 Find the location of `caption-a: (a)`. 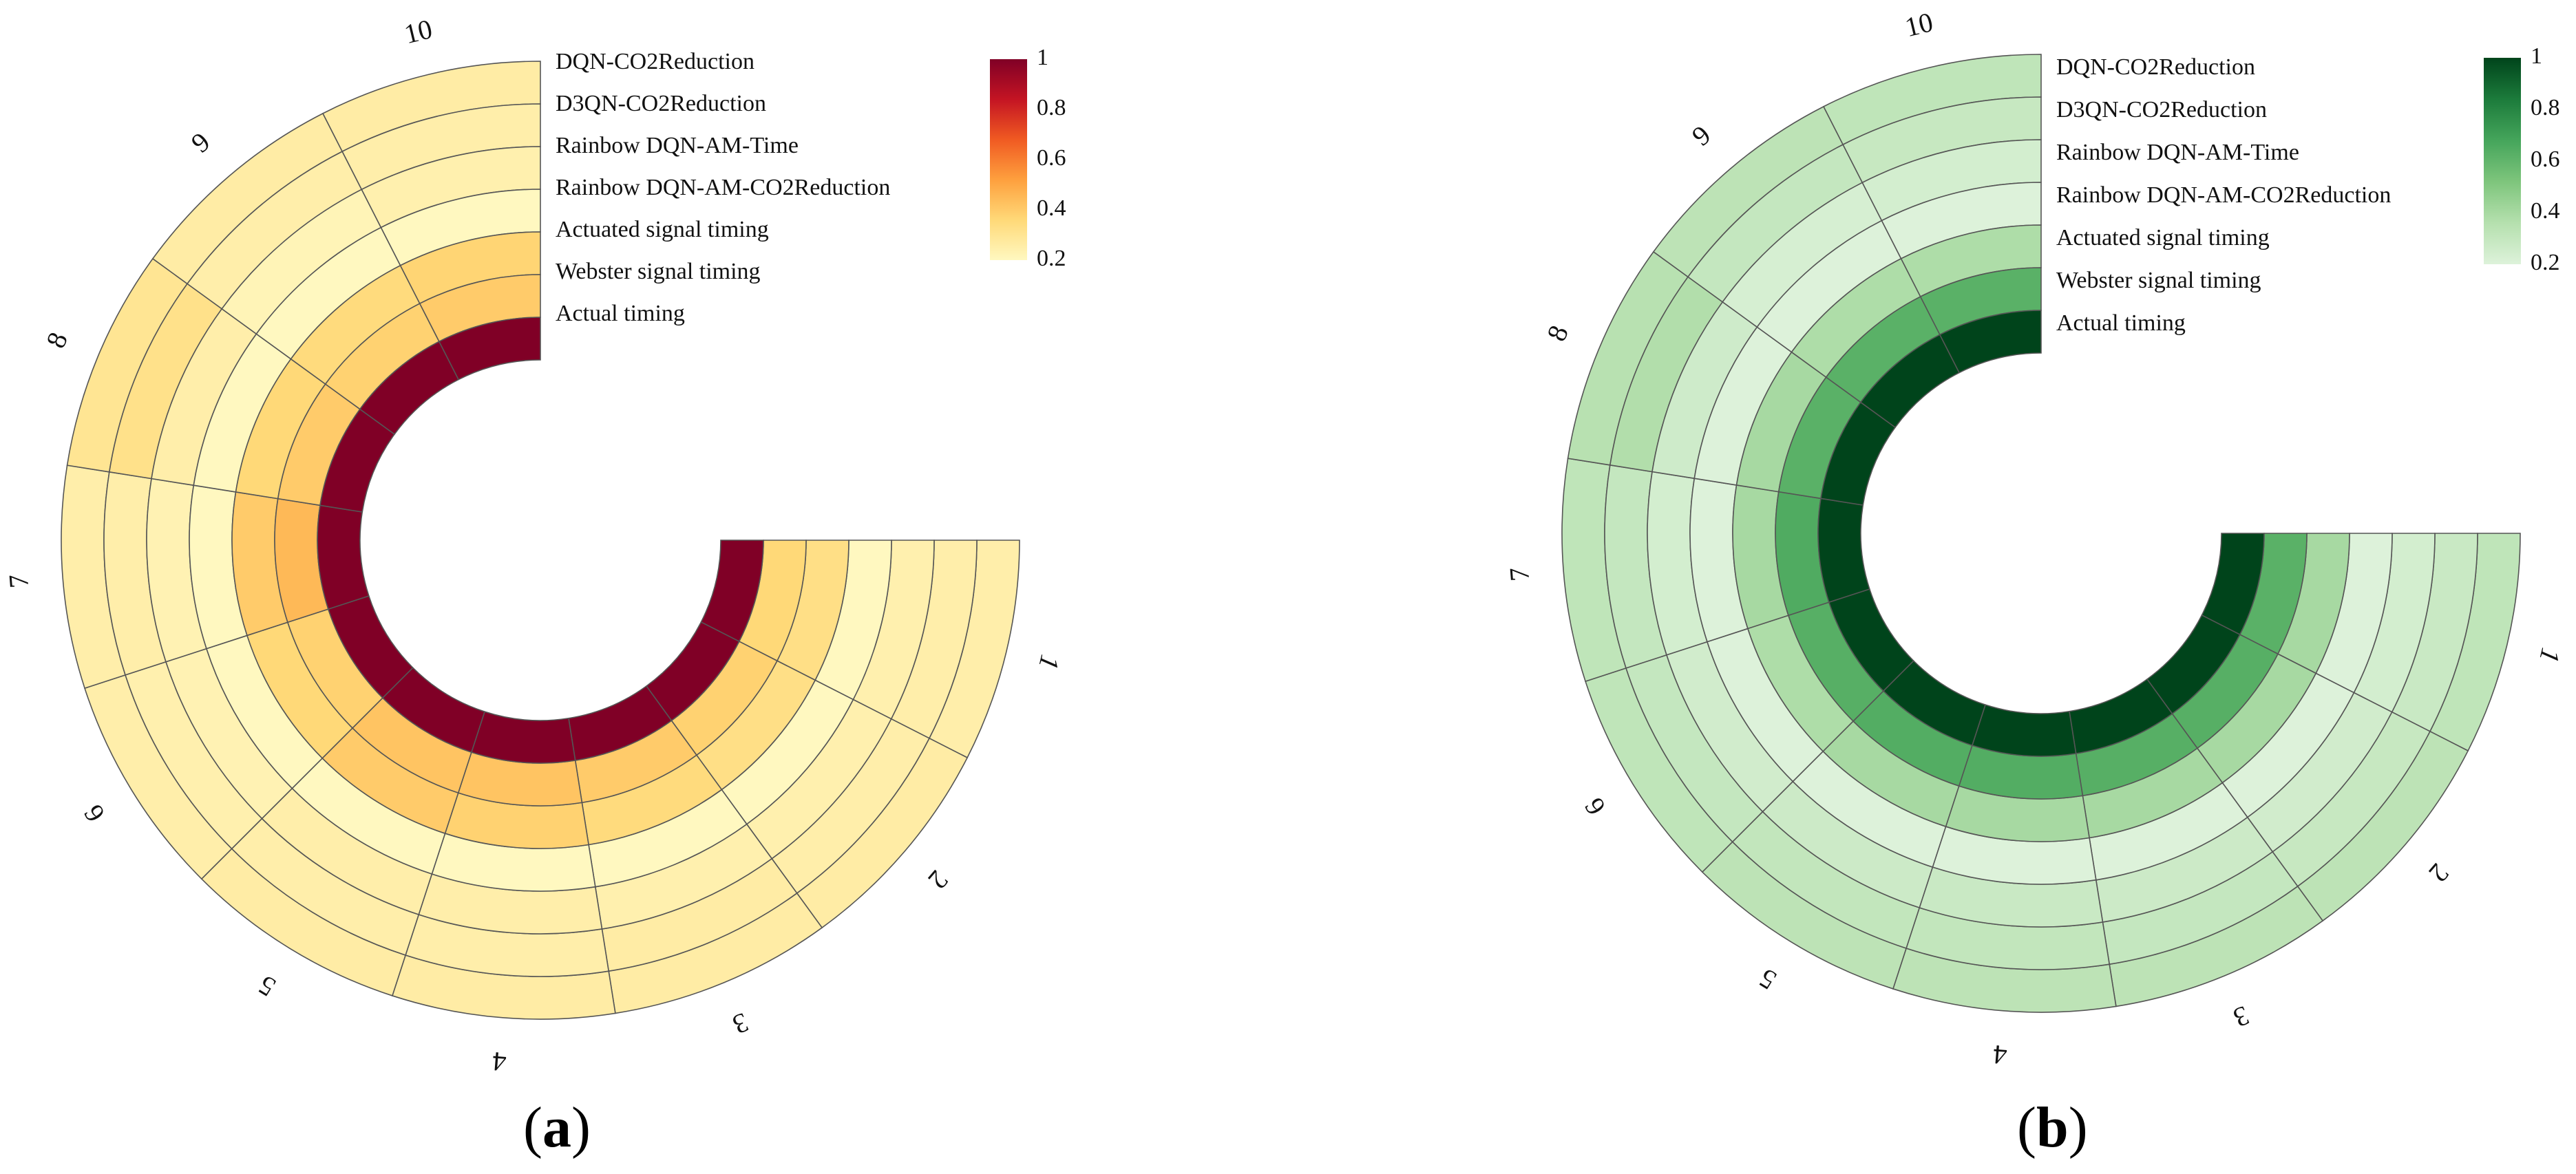

caption-a: (a) is located at coordinates (557, 1128).